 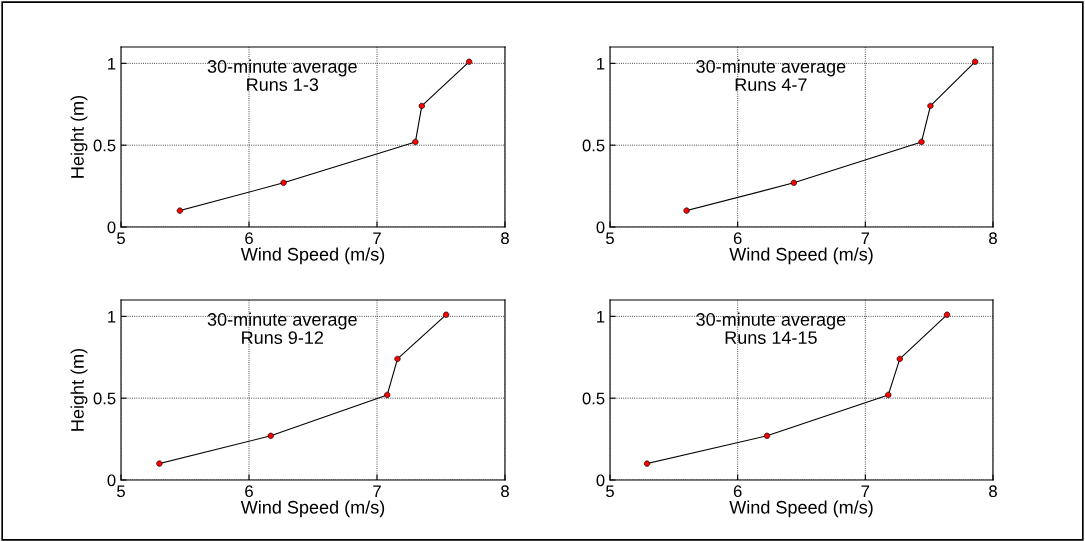 What do you see at coordinates (282, 75) in the screenshot?
I see `annotation: 30-minute average Runs 1-3` at bounding box center [282, 75].